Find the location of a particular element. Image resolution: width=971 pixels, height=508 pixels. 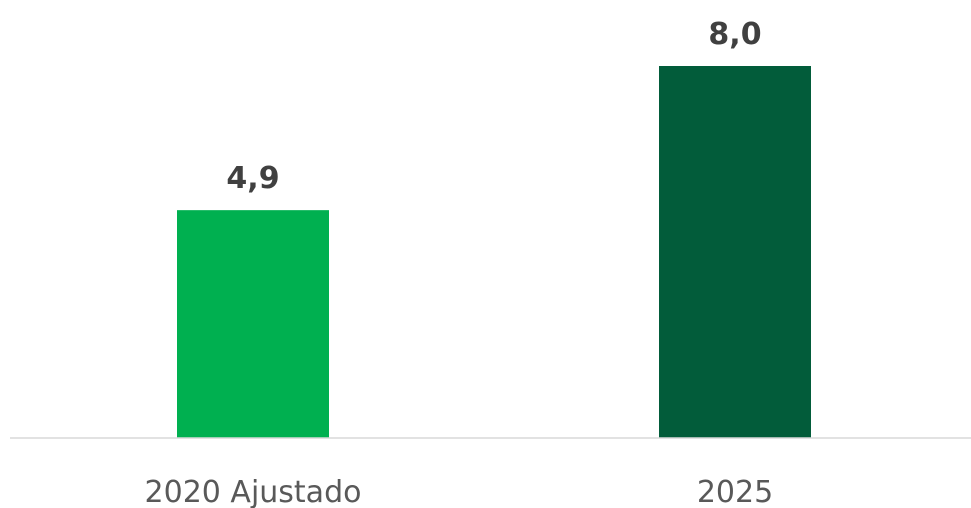

value-label: 8,0 is located at coordinates (734, 34).